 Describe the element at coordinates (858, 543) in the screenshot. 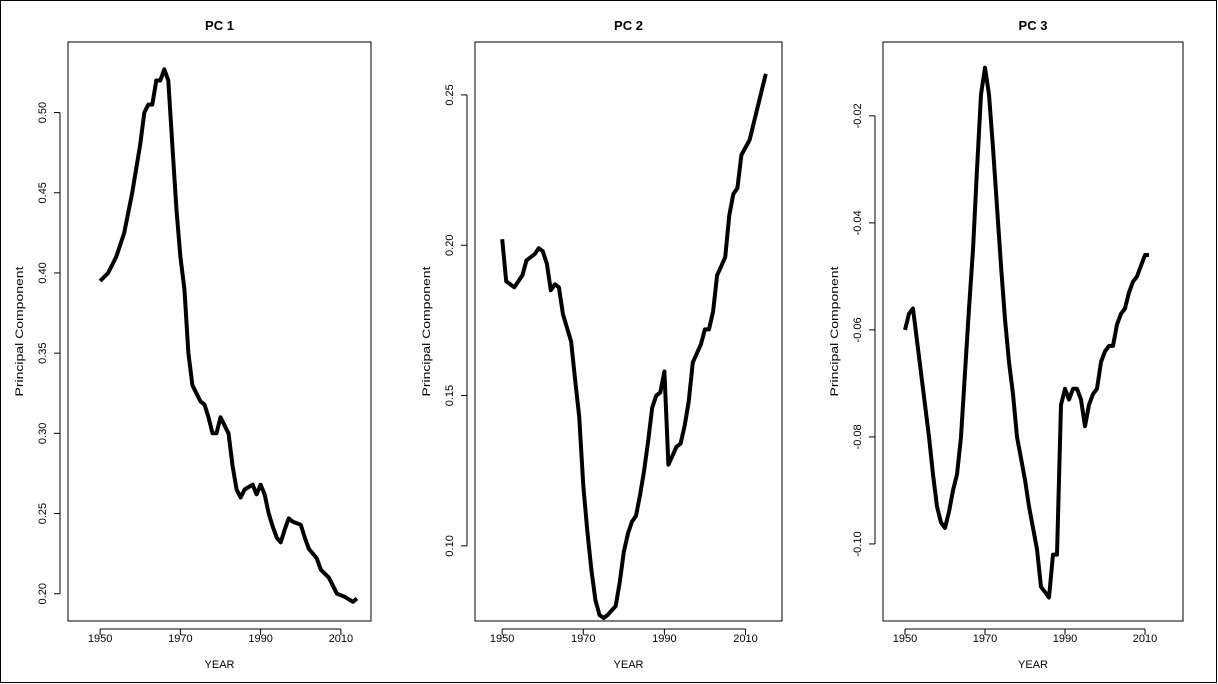

I see `y-tick-label: -0.10` at that location.